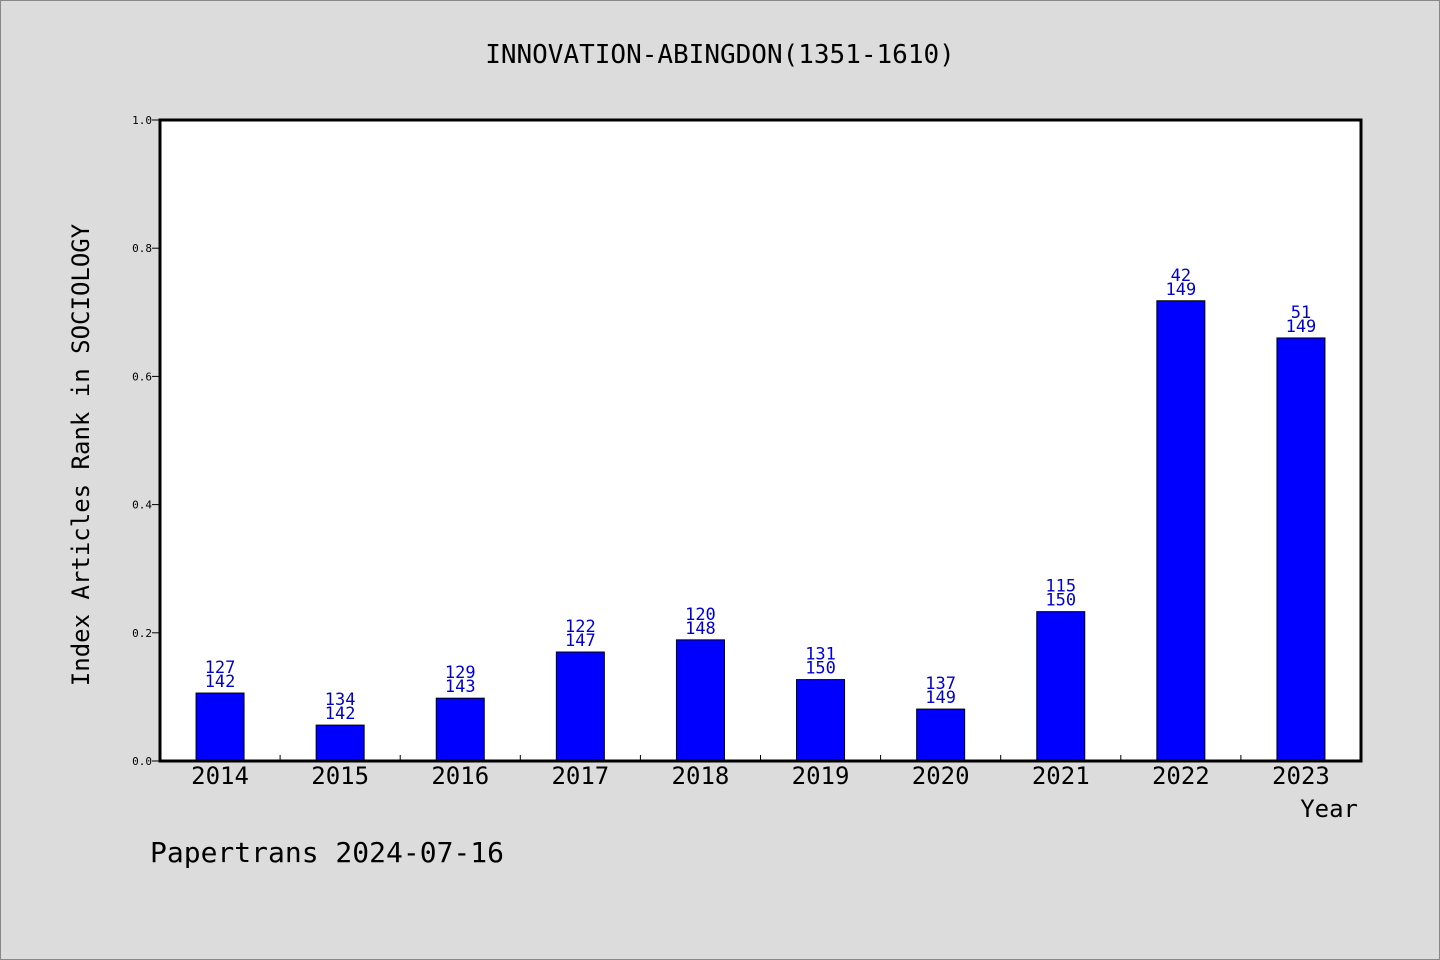 This screenshot has height=960, width=1440. Describe the element at coordinates (821, 776) in the screenshot. I see `x-tick-label: 2019` at that location.